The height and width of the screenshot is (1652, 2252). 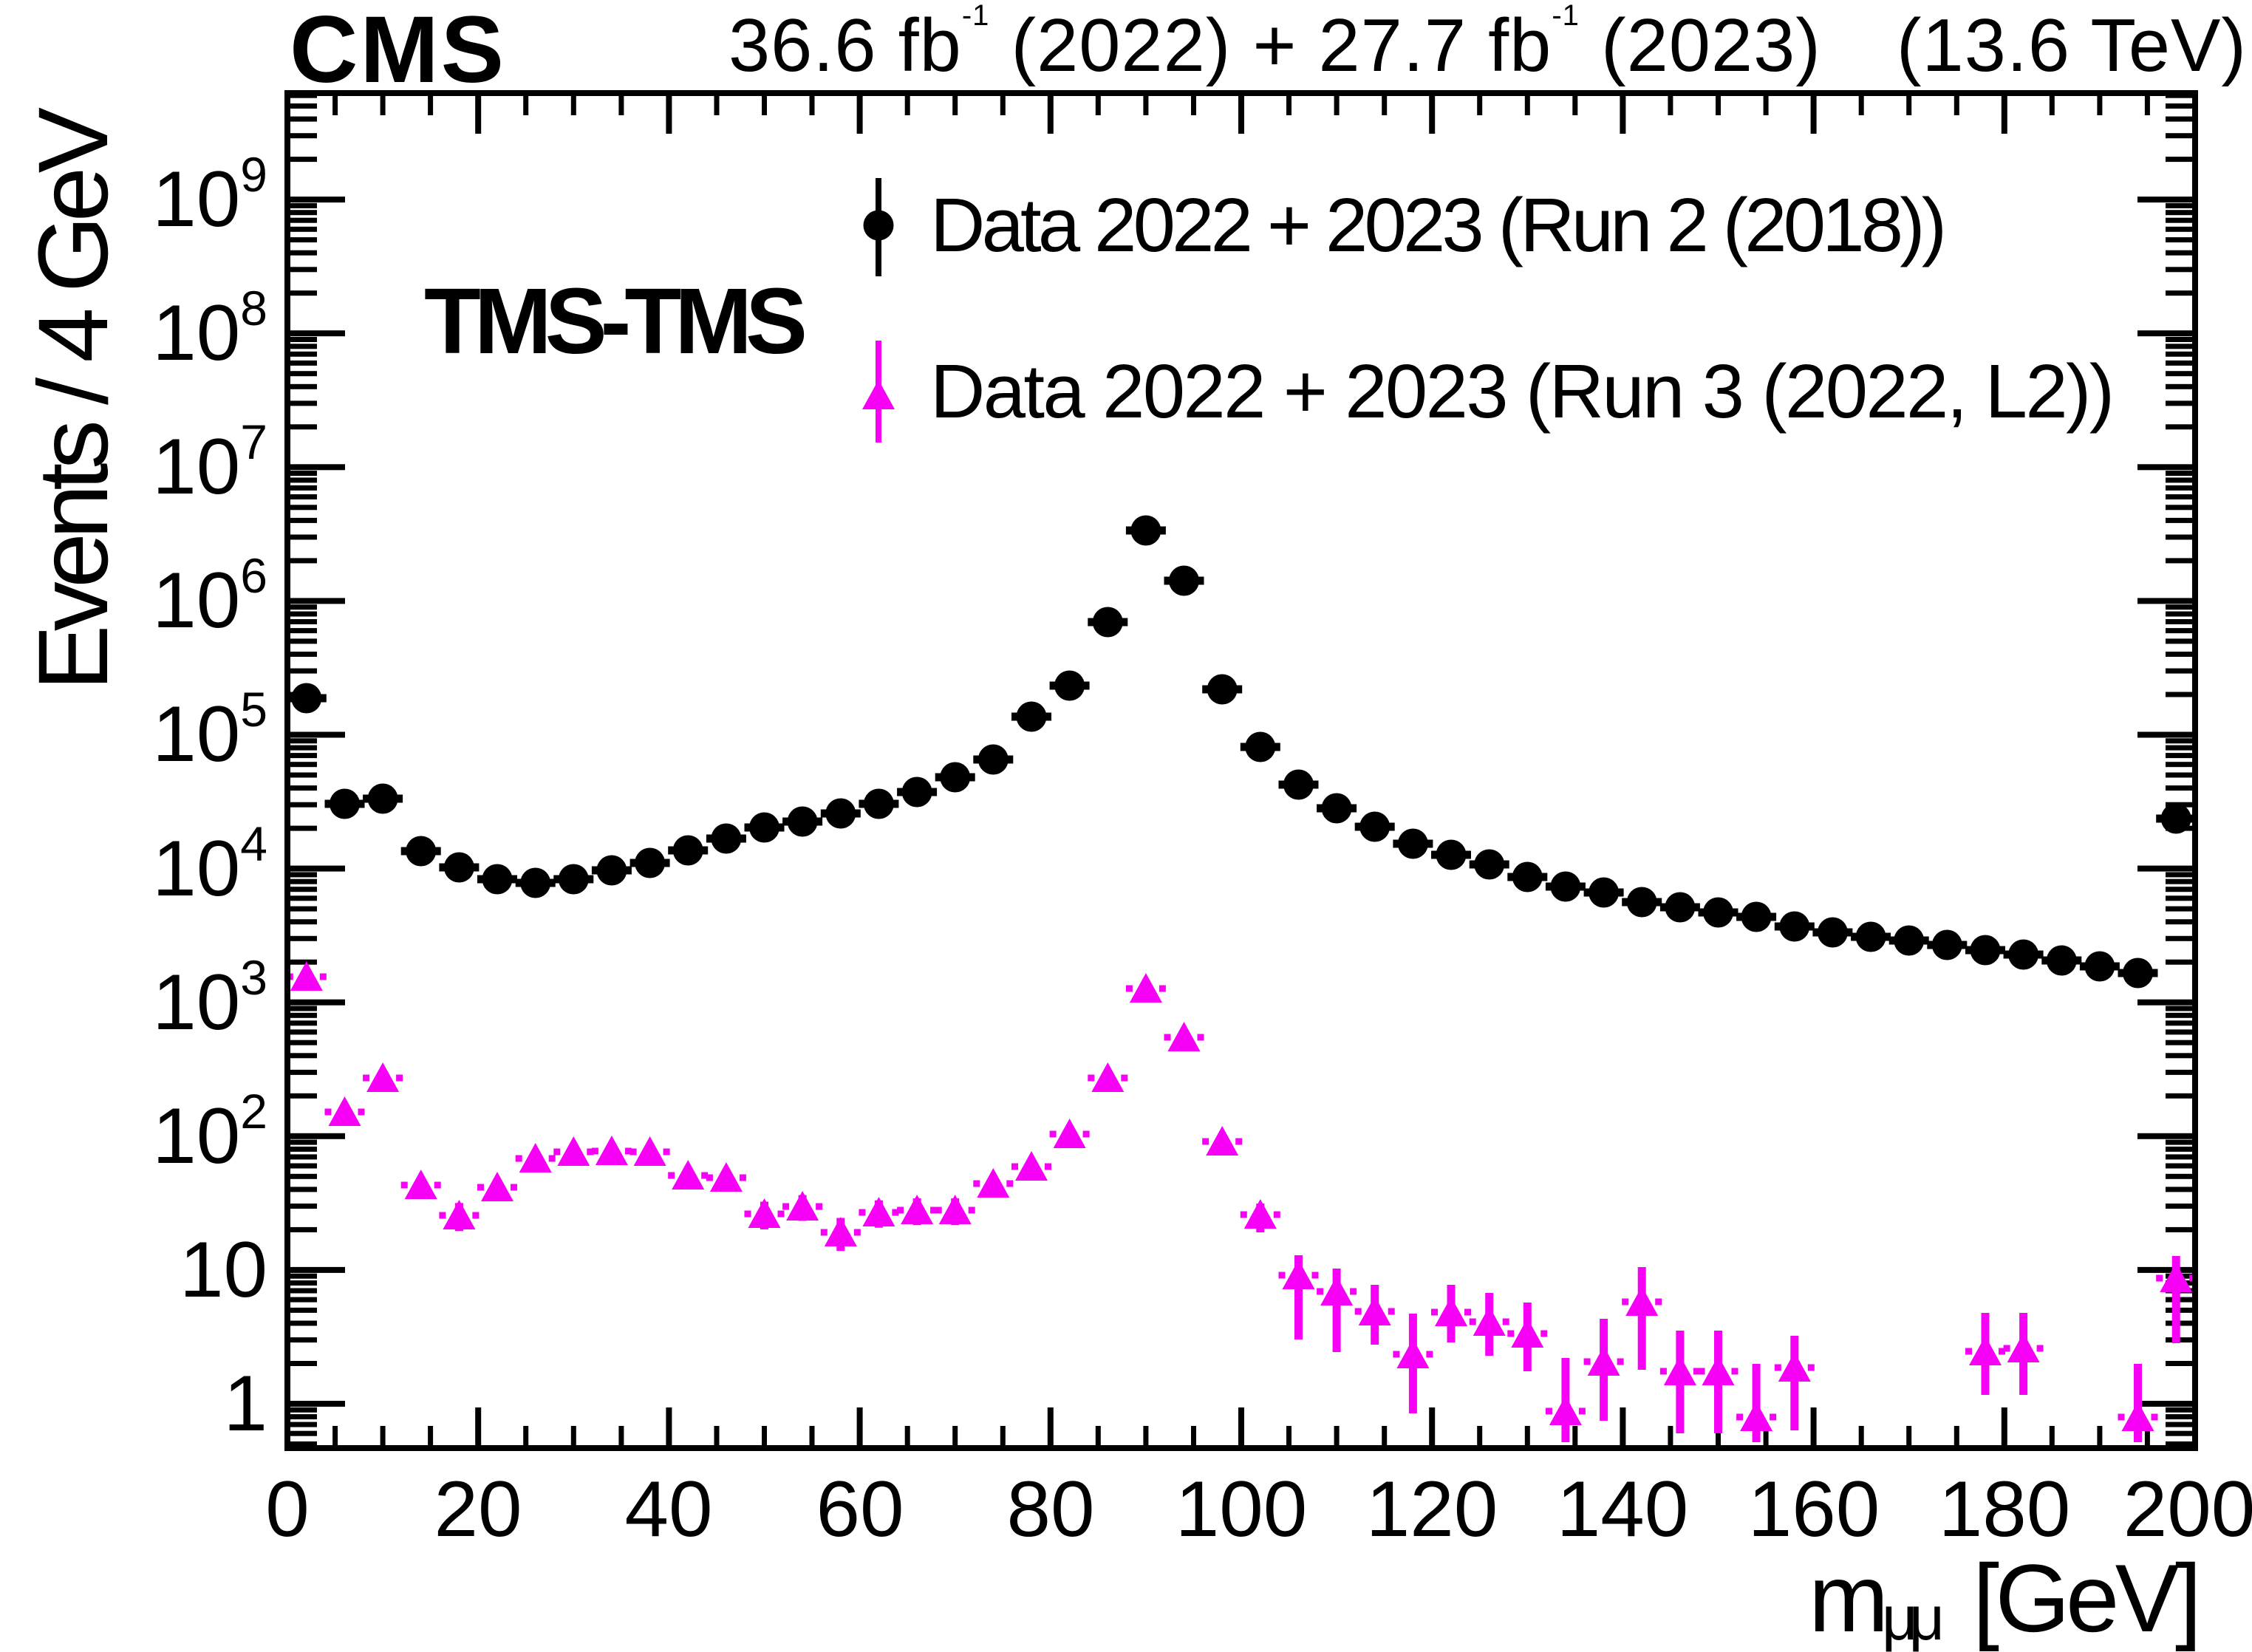 I want to click on svg-text: 106, so click(x=209, y=596).